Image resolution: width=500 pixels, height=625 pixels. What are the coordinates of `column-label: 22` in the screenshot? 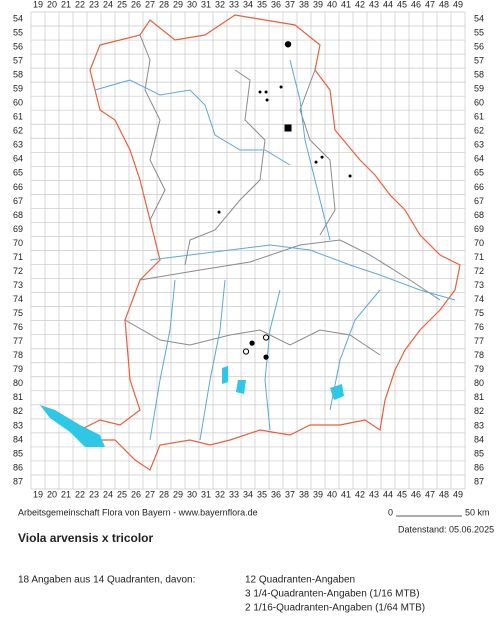 It's located at (80, 4).